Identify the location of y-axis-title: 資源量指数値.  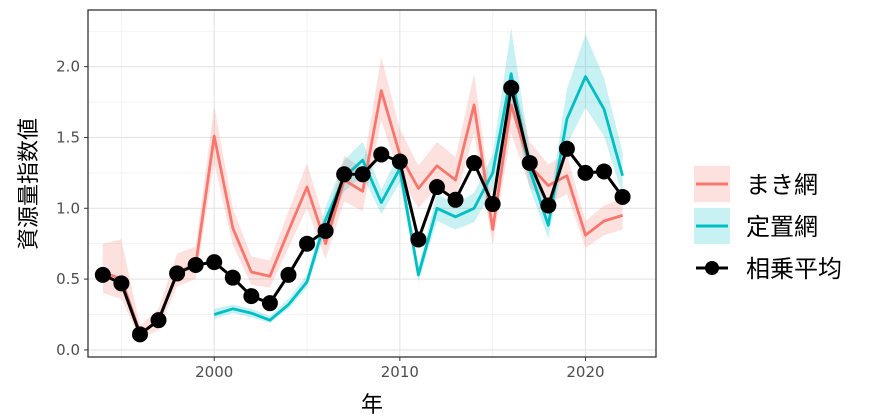
(29, 184).